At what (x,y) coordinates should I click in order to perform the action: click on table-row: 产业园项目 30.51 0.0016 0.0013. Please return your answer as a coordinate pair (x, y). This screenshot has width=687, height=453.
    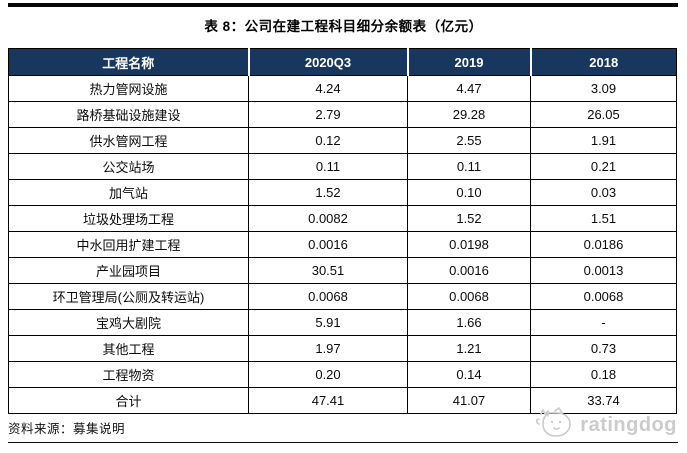
    Looking at the image, I should click on (342, 270).